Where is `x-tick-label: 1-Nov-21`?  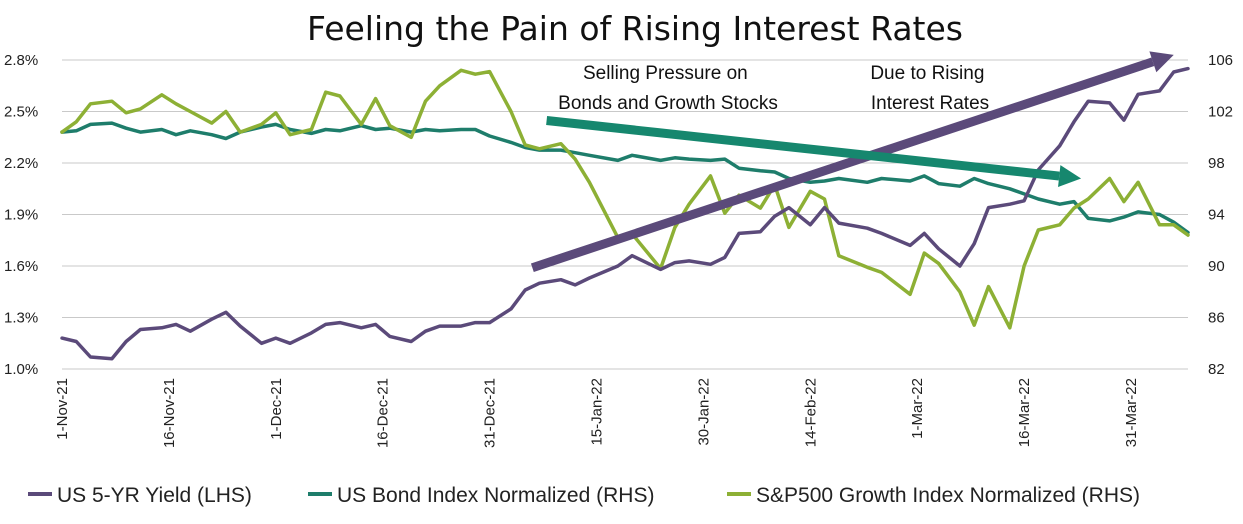
x-tick-label: 1-Nov-21 is located at coordinates (62, 409).